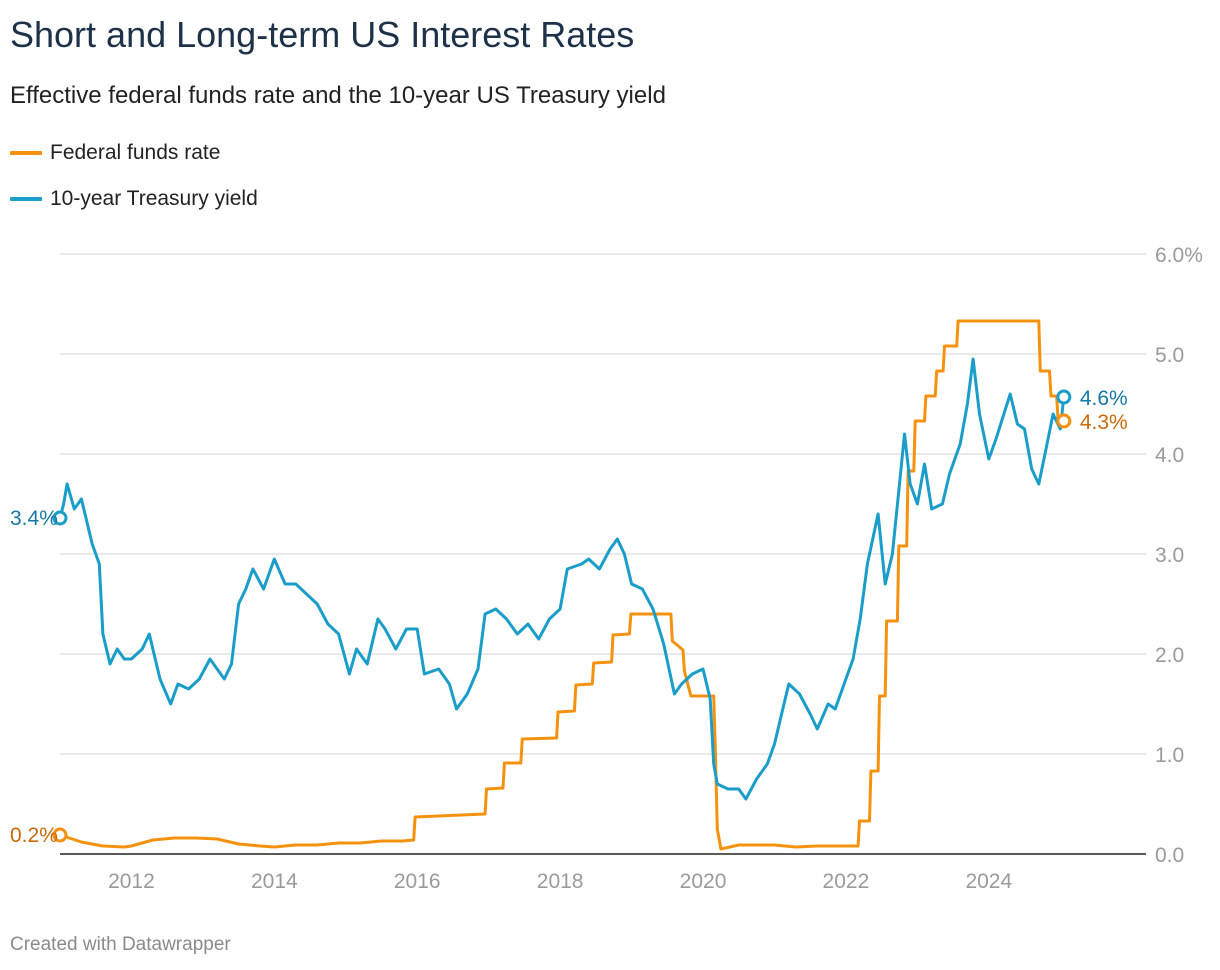 The width and height of the screenshot is (1220, 970). What do you see at coordinates (1104, 398) in the screenshot?
I see `treasury-end-label: 4.6%` at bounding box center [1104, 398].